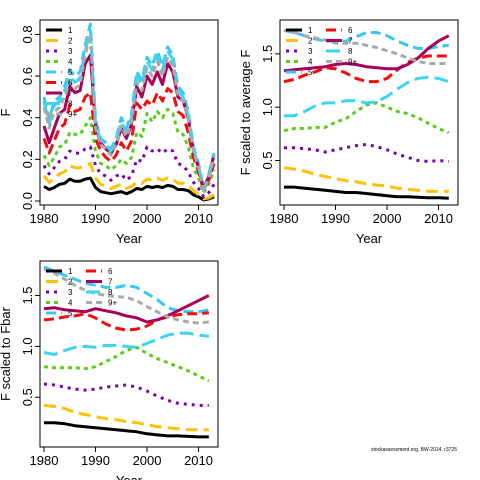 This screenshot has height=480, width=480. I want to click on credit-text: stockassessment.org, BW-2014, r3725, so click(414, 450).